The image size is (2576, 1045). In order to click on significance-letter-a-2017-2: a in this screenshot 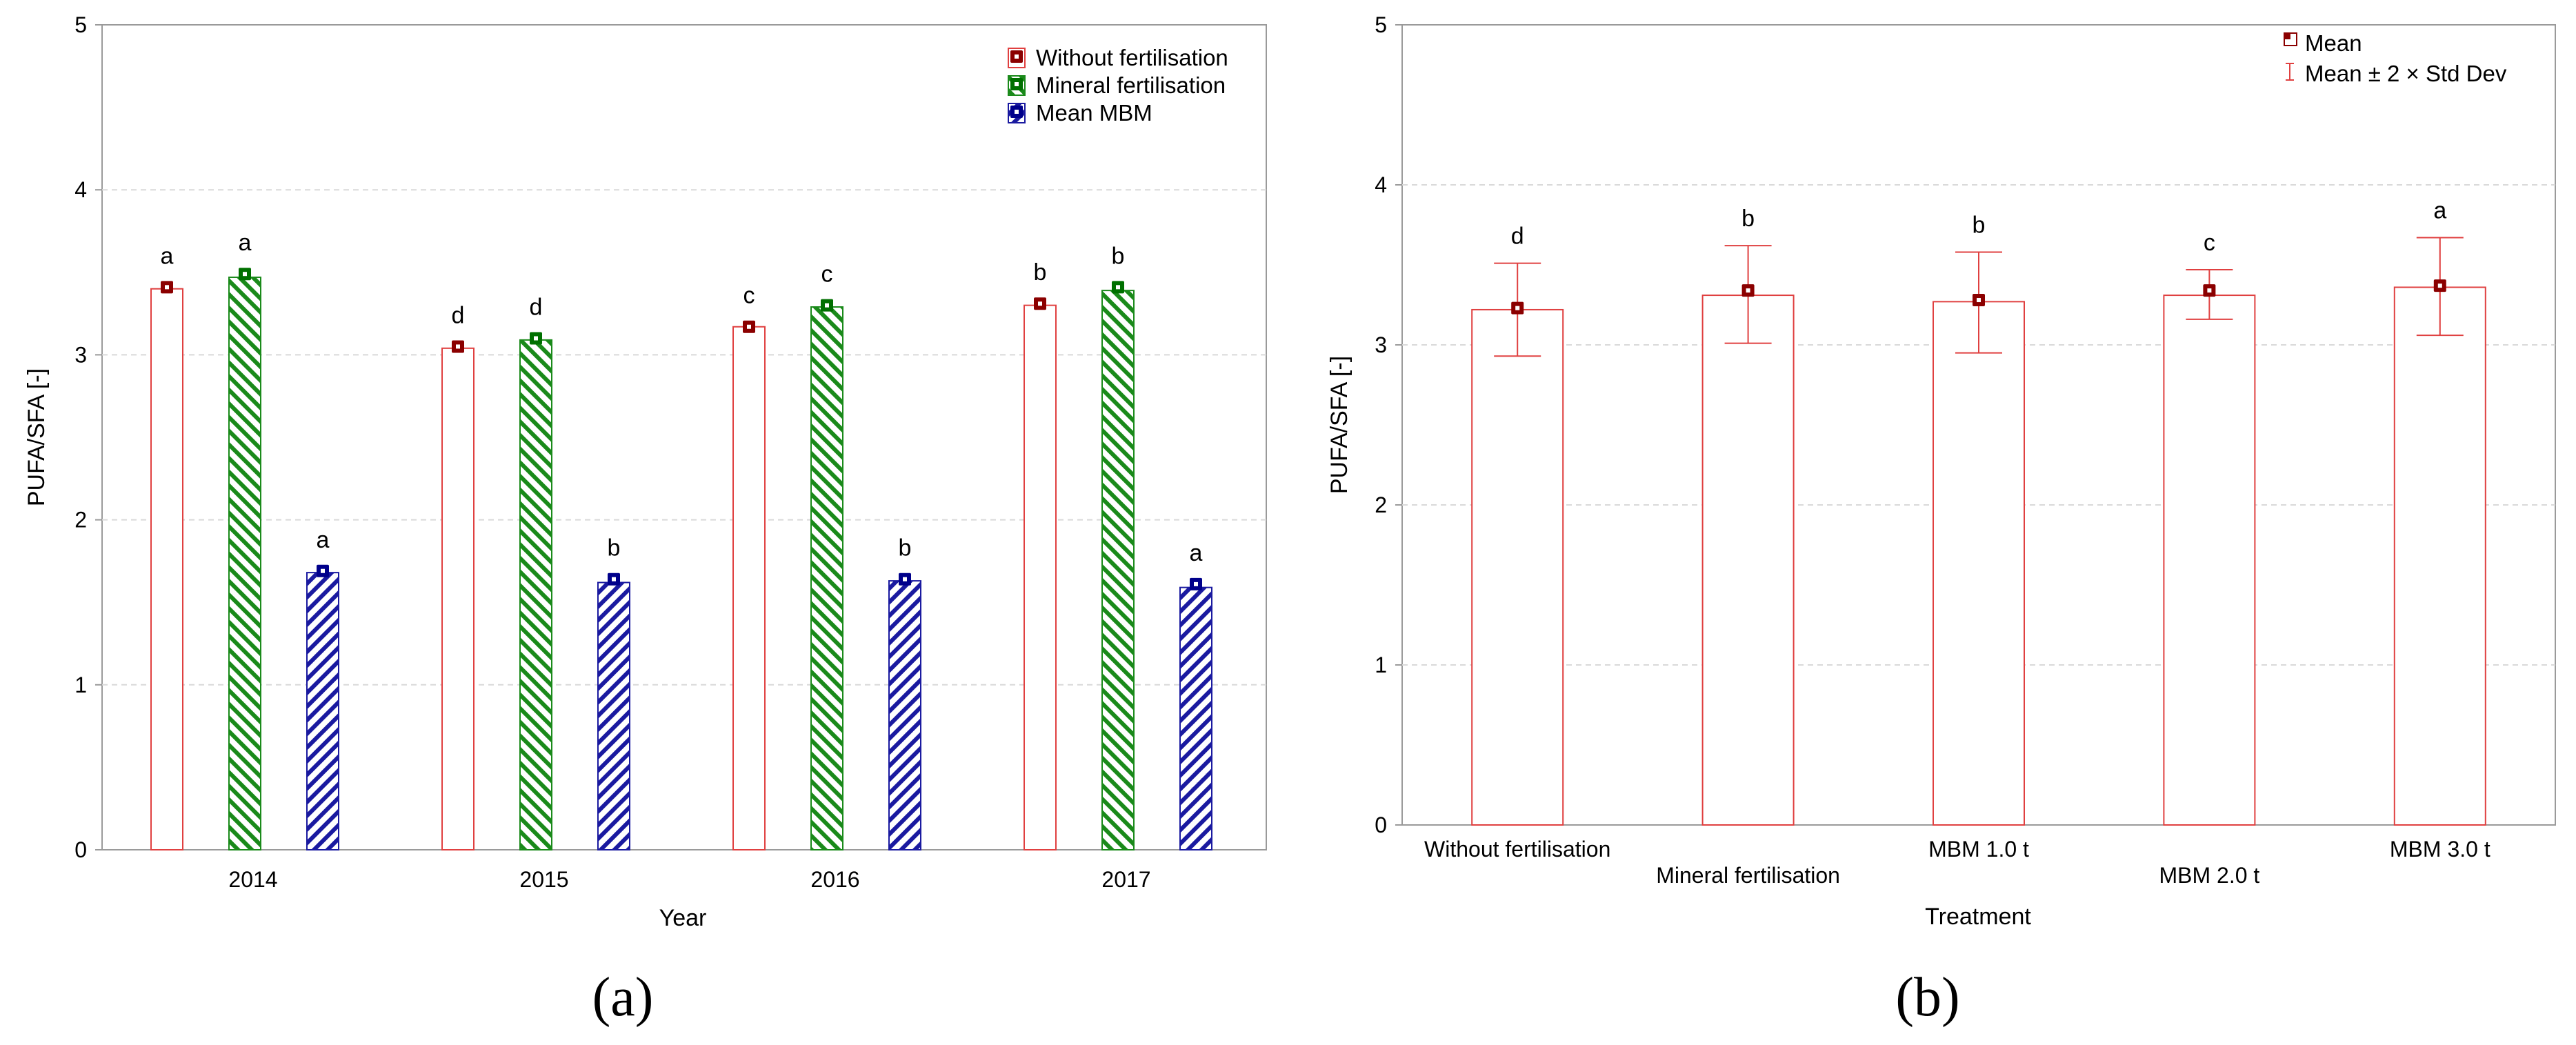, I will do `click(1196, 553)`.